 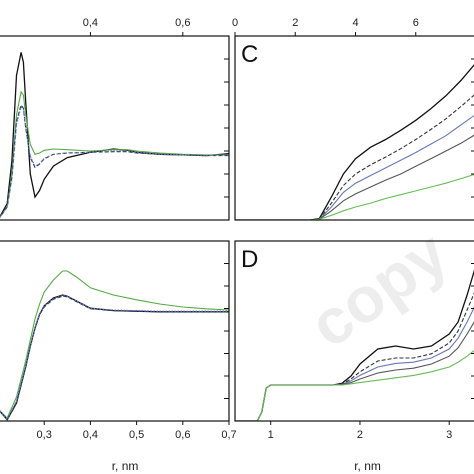 What do you see at coordinates (295, 23) in the screenshot?
I see `top-tick-label: 2` at bounding box center [295, 23].